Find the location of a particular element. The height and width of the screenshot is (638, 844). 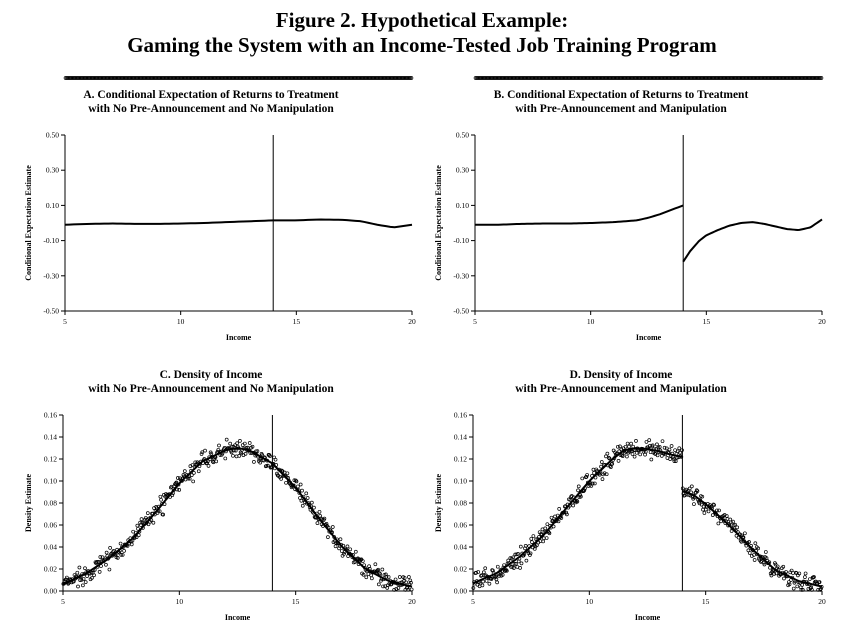

panel-b-y-tick-label: 0.50 is located at coordinates (462, 135).